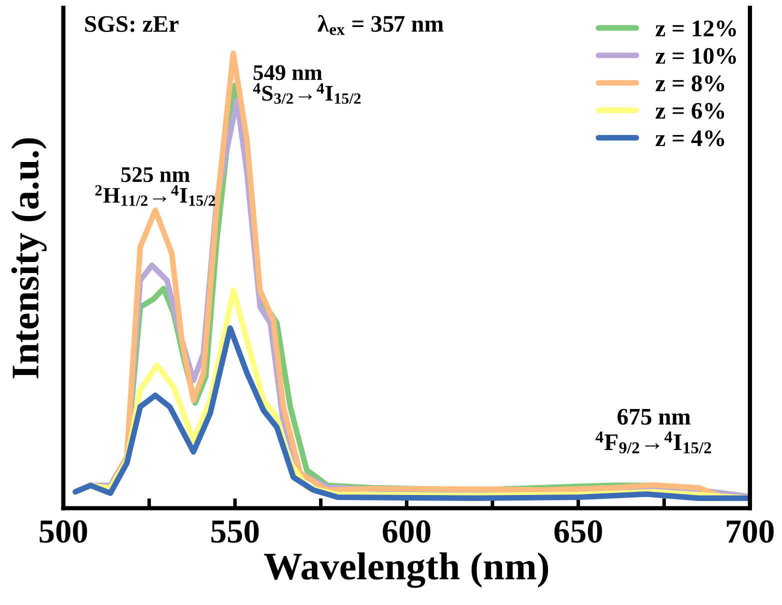  Describe the element at coordinates (750, 531) in the screenshot. I see `x-tick-label: 700` at that location.